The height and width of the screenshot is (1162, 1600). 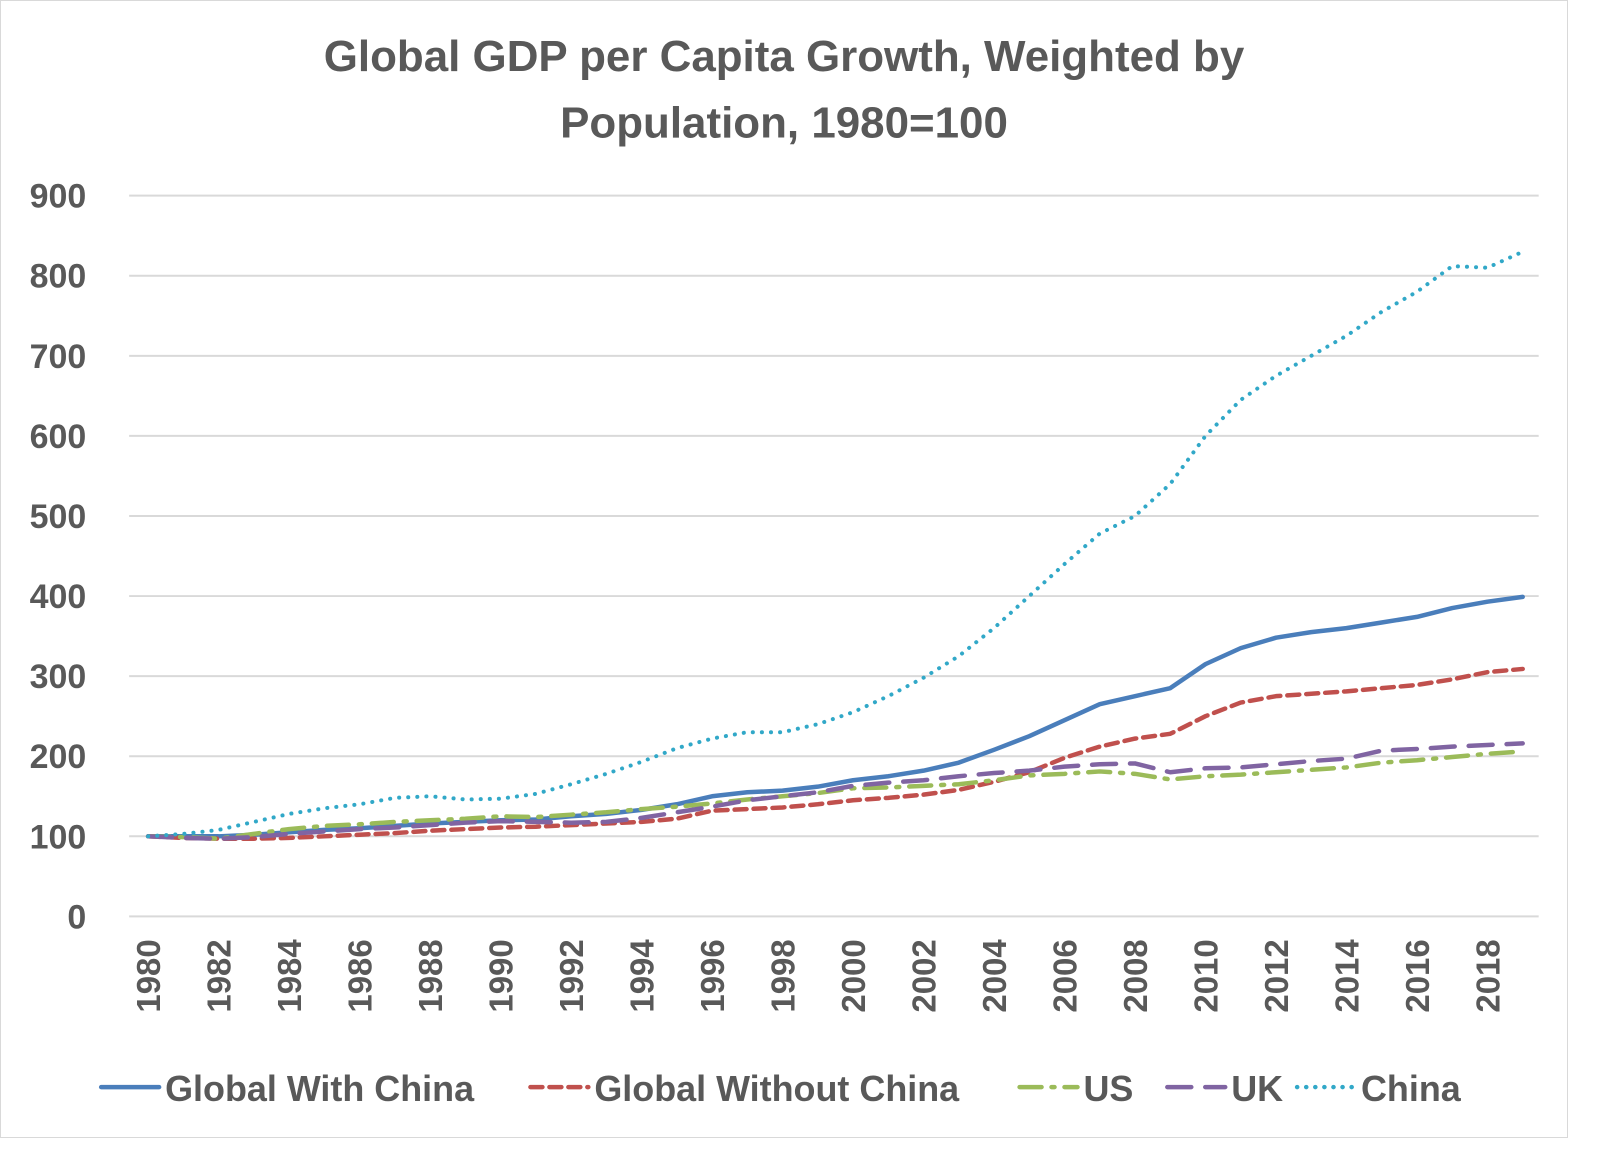 What do you see at coordinates (1257, 1088) in the screenshot?
I see `legend-label: UK` at bounding box center [1257, 1088].